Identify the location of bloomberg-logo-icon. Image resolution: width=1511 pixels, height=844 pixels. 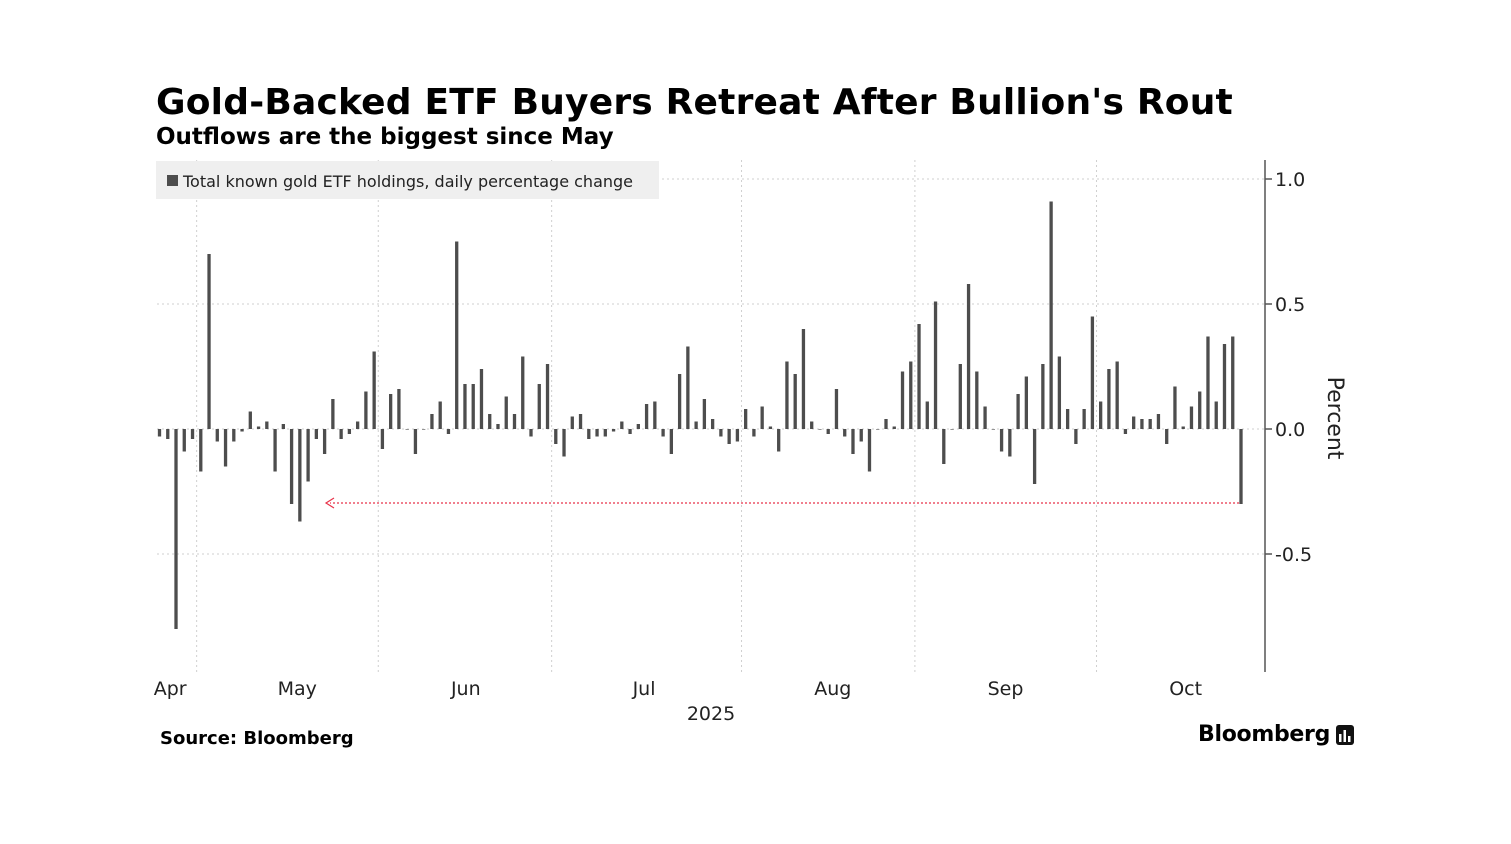
(1345, 734).